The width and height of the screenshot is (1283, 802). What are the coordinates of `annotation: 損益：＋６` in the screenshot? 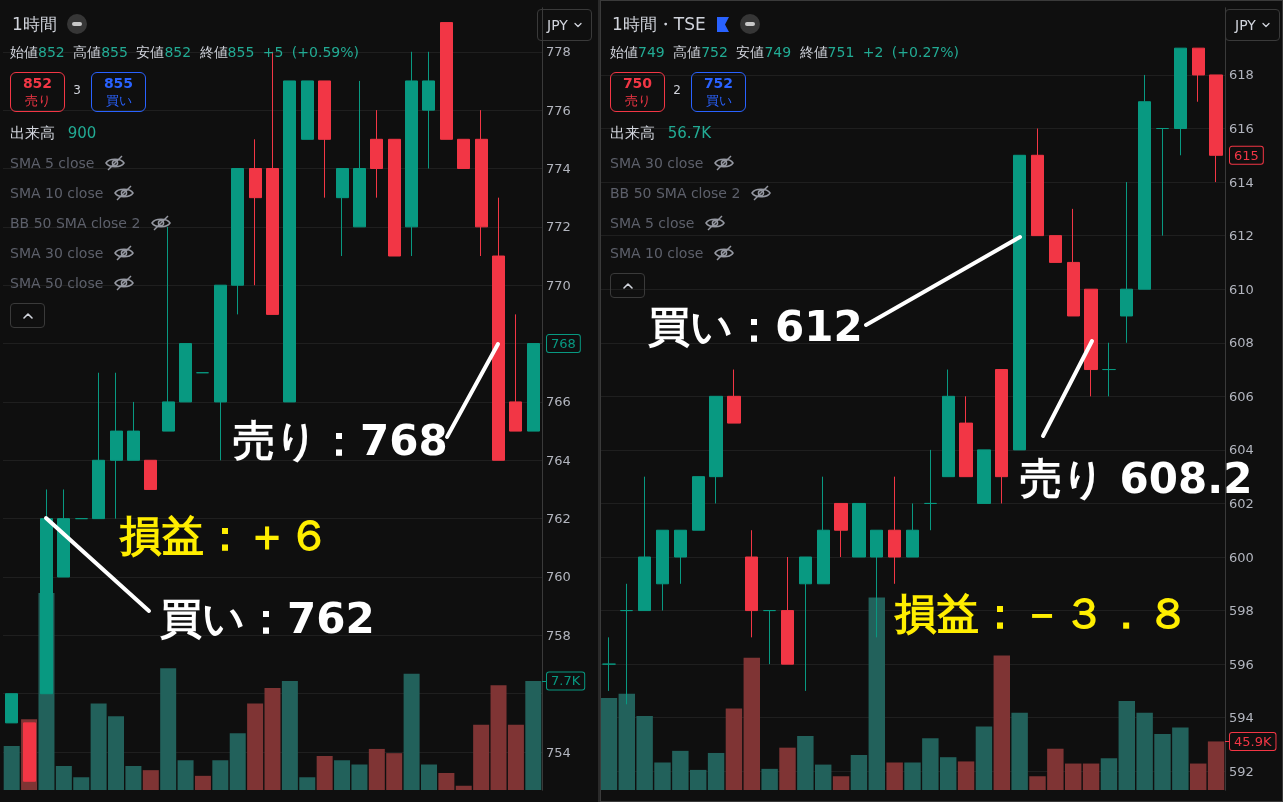 It's located at (224, 535).